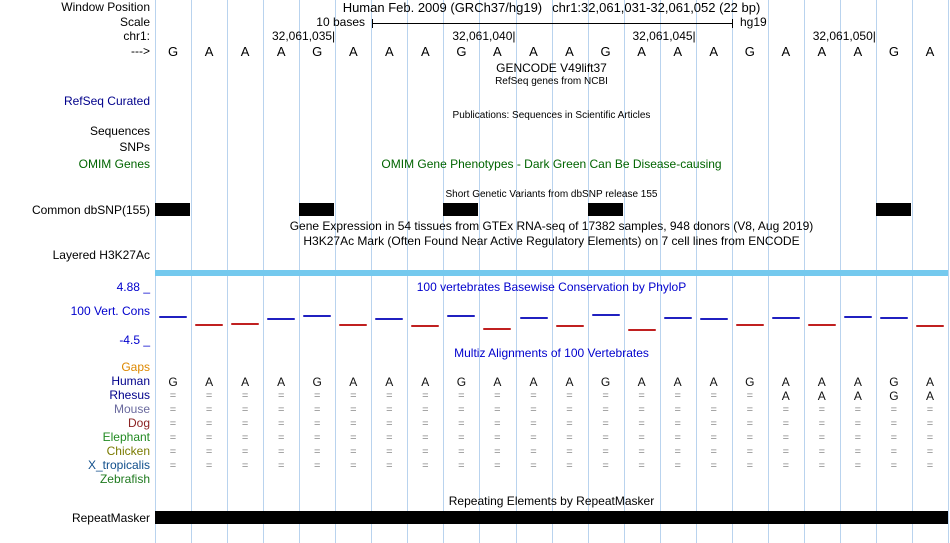 Image resolution: width=950 pixels, height=543 pixels. I want to click on alignment-row-rhesus: = = = = = = = = = = = = = = = = = A A A G A, so click(475, 396).